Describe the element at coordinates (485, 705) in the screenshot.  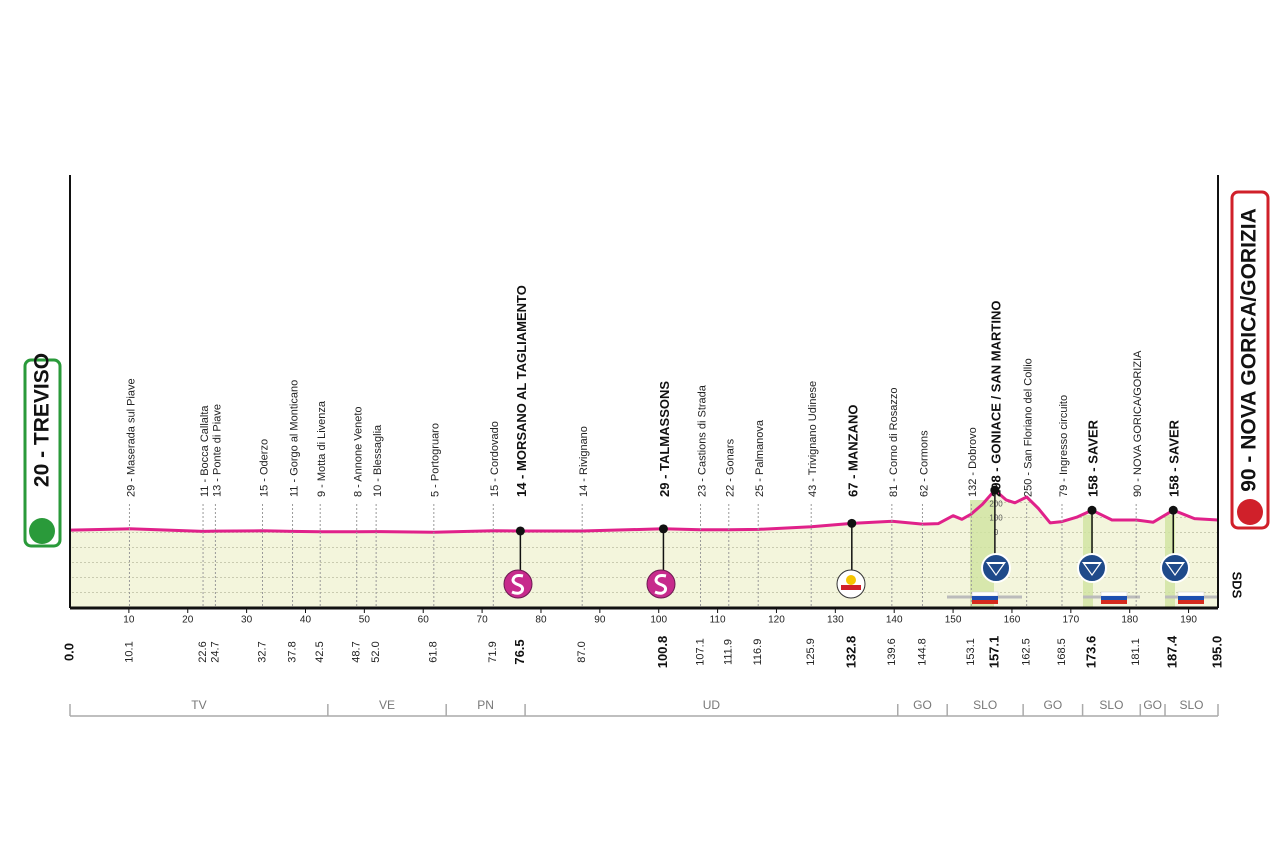
I see `region-label: PN` at that location.